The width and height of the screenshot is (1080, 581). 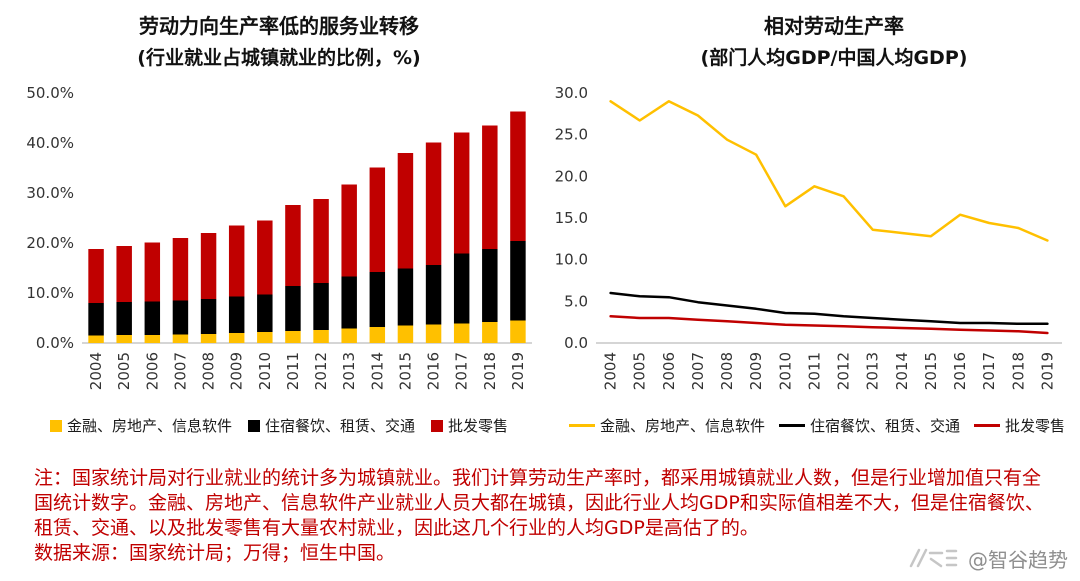 I want to click on x-tick-label: 2018, so click(x=490, y=371).